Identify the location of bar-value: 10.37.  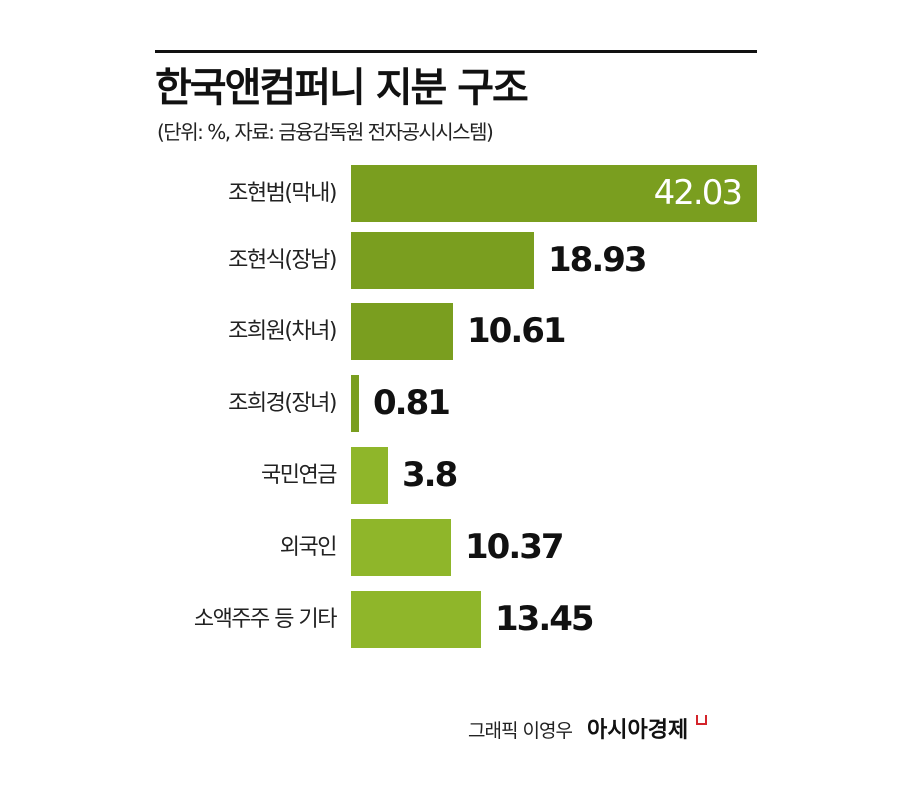
(515, 547).